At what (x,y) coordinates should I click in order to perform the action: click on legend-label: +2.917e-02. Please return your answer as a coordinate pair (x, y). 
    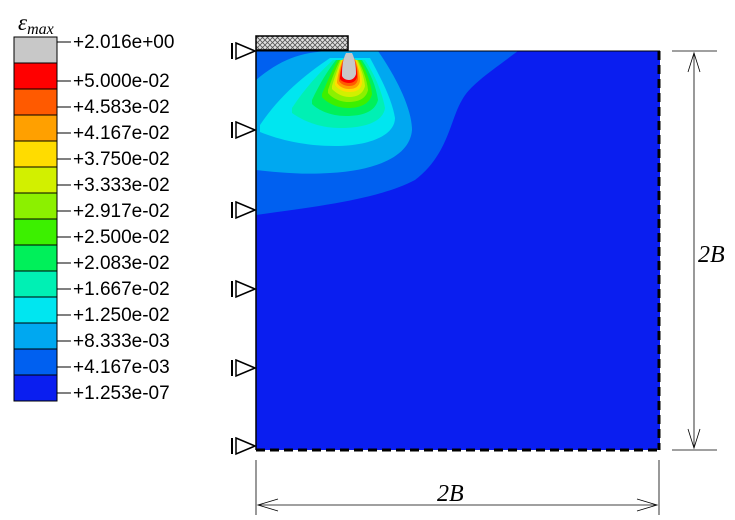
    Looking at the image, I should click on (121, 211).